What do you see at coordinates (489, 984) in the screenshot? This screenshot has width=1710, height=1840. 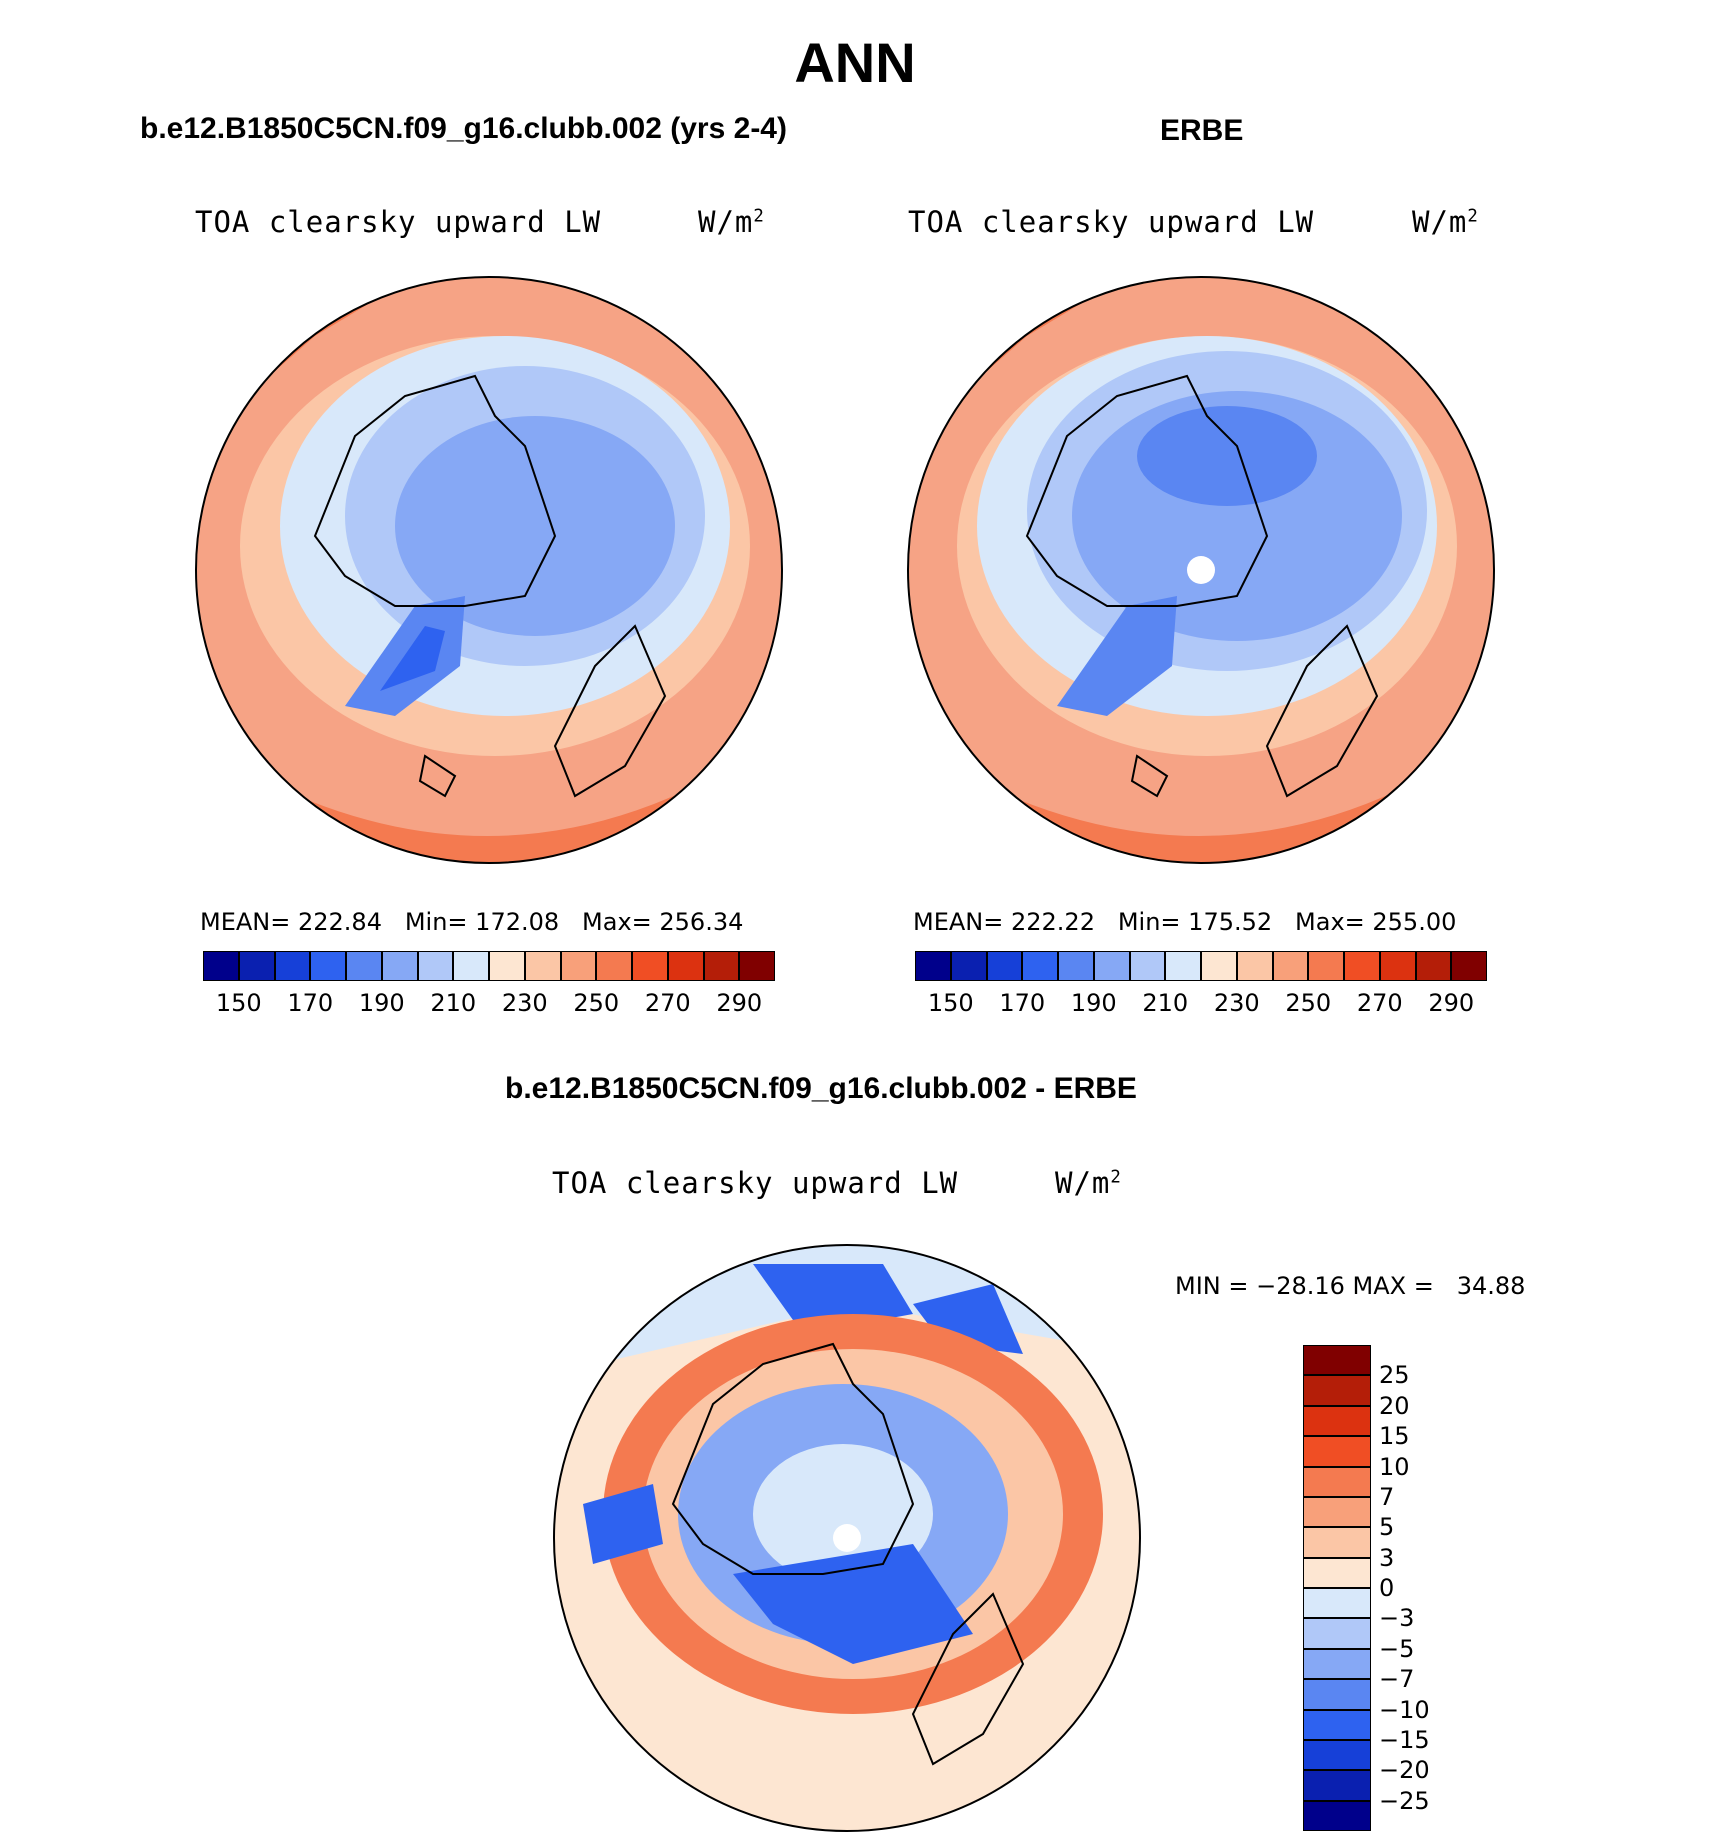 I see `model-colorbar: 150 170 190 210 230 250 270 290` at bounding box center [489, 984].